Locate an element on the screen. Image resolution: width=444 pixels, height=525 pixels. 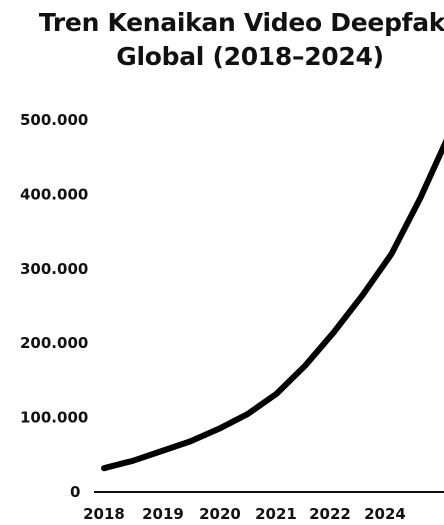
x-tick-label: 2021 is located at coordinates (276, 514).